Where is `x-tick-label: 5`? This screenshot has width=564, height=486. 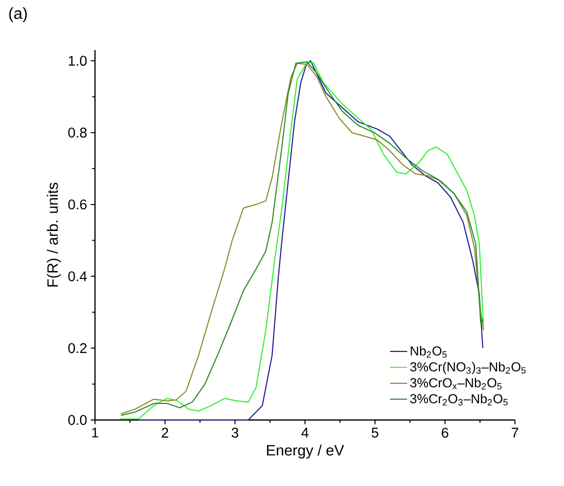 x-tick-label: 5 is located at coordinates (375, 433).